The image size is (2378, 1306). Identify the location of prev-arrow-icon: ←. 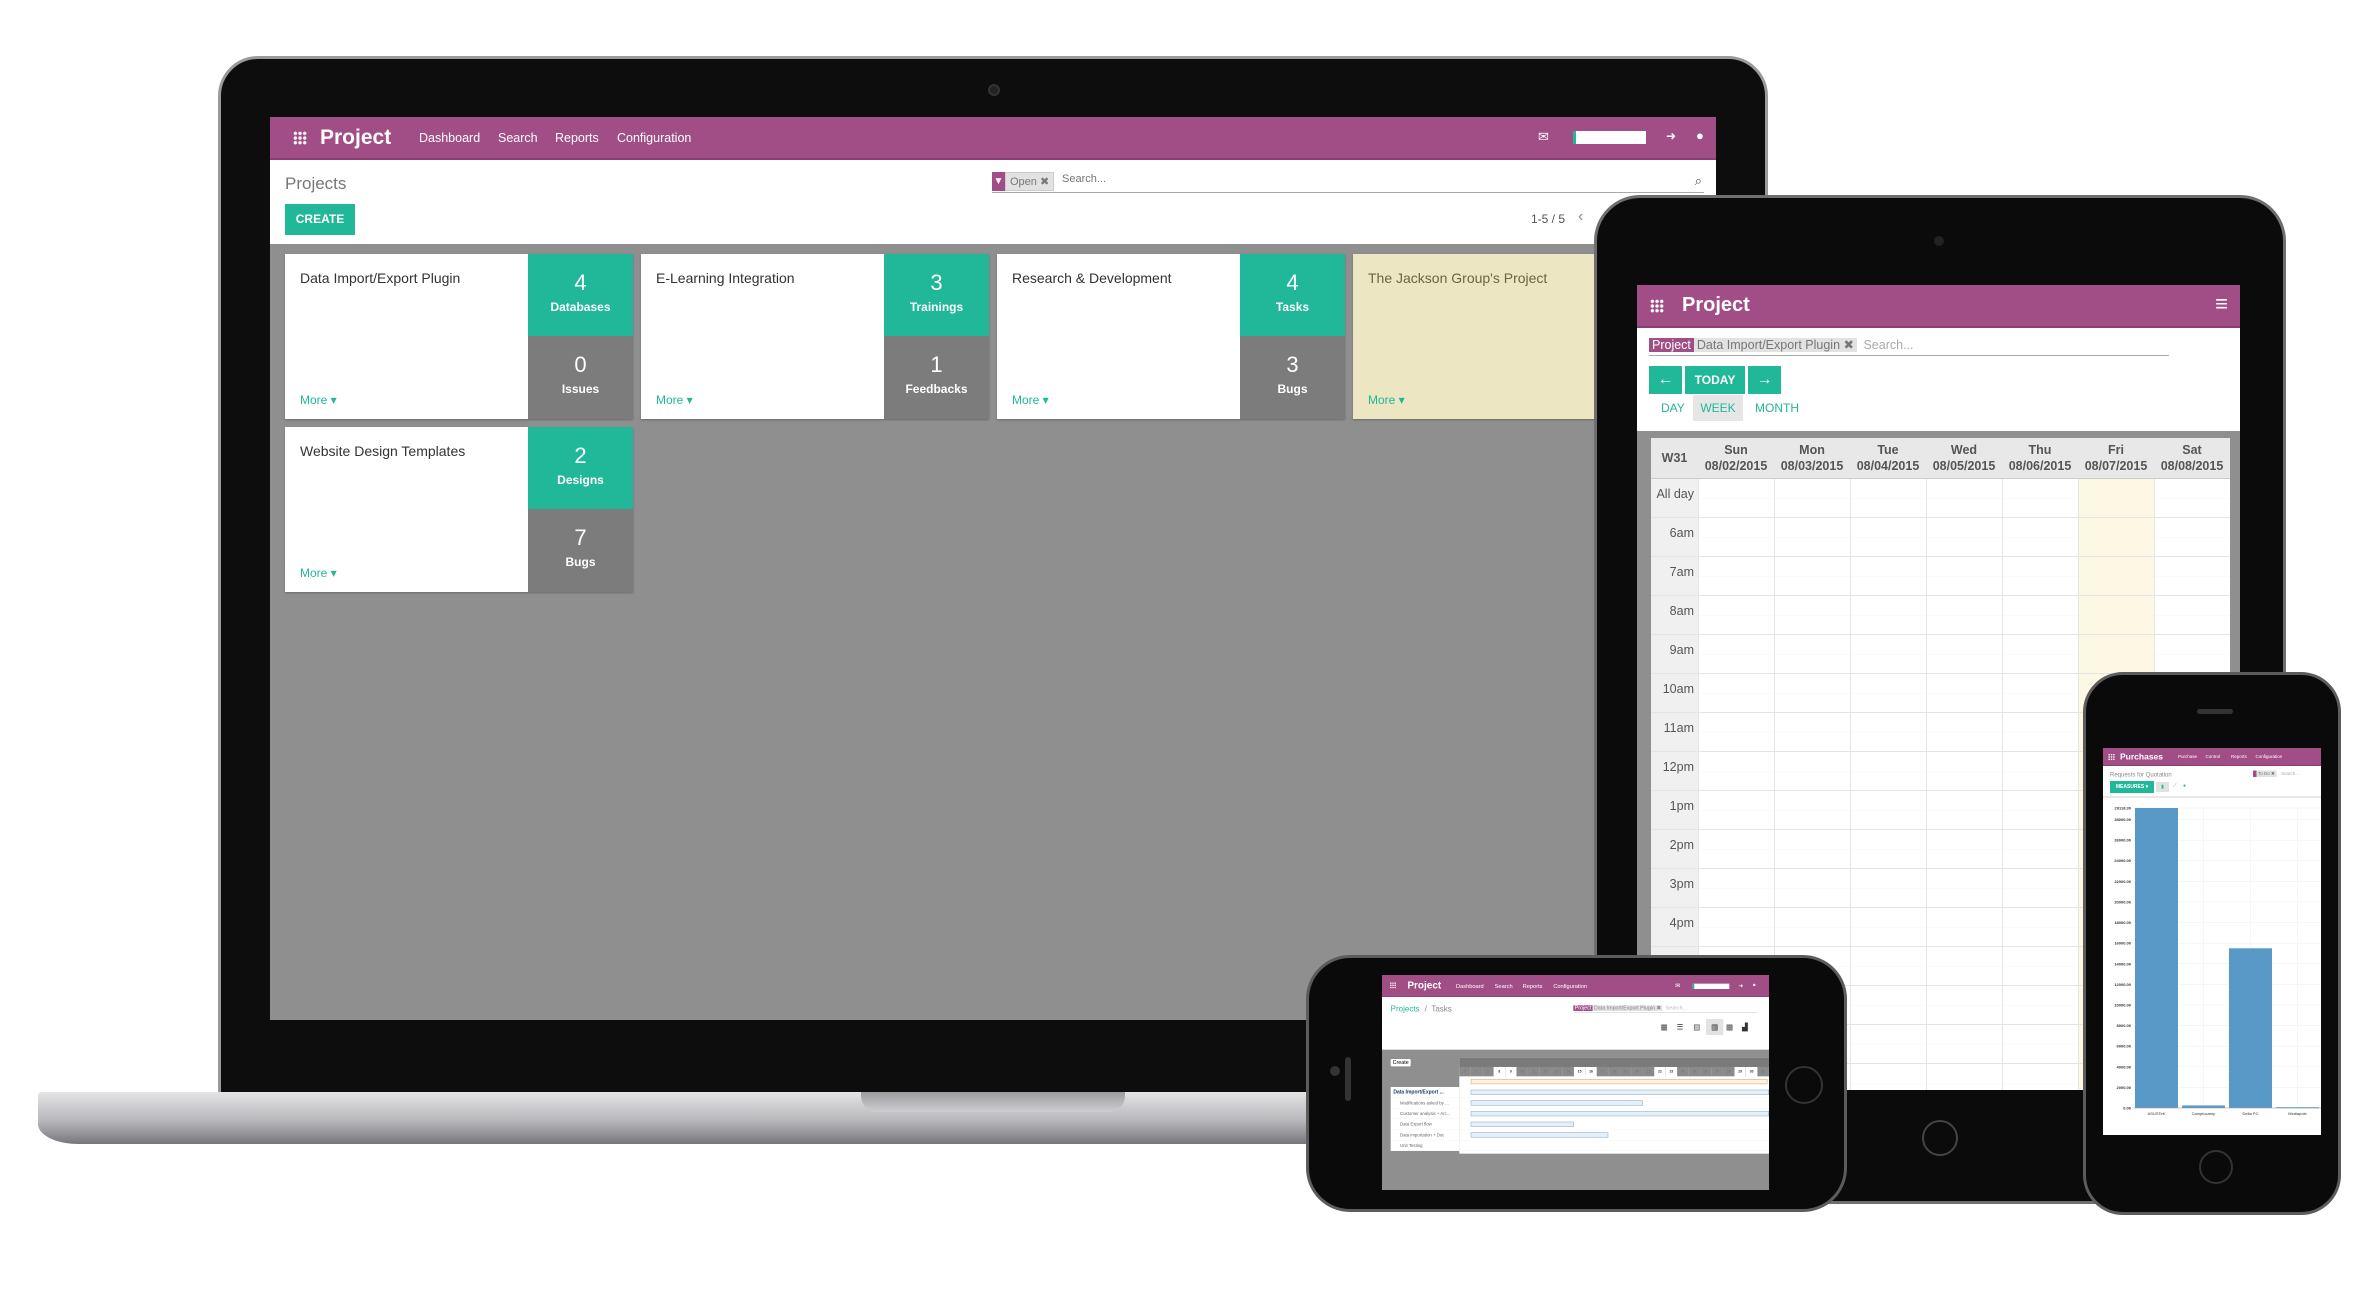
(1665, 380).